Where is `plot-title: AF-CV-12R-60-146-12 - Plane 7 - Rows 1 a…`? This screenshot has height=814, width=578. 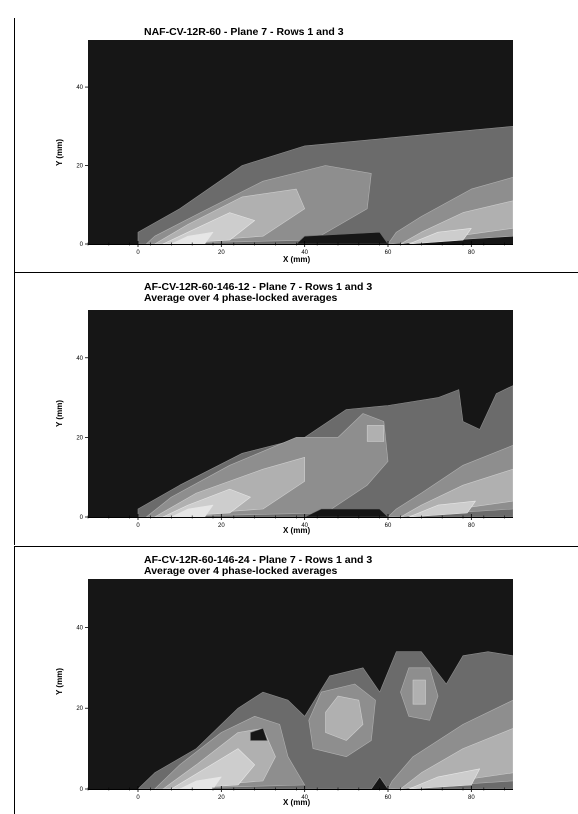
plot-title: AF-CV-12R-60-146-12 - Plane 7 - Rows 1 a… is located at coordinates (258, 287).